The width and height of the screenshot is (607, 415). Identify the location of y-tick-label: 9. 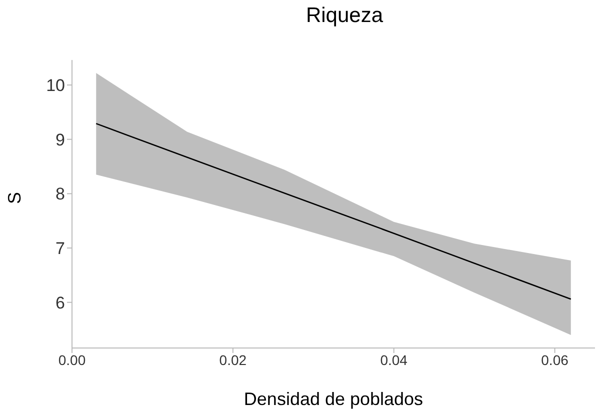
(60, 140).